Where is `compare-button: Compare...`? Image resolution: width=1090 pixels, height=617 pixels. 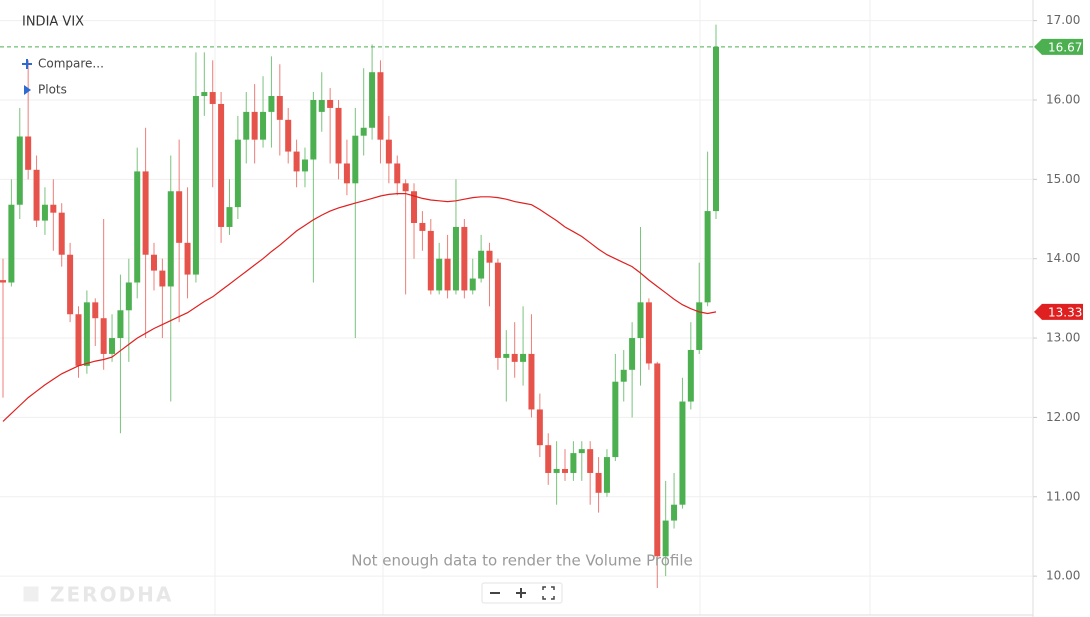 compare-button: Compare... is located at coordinates (63, 64).